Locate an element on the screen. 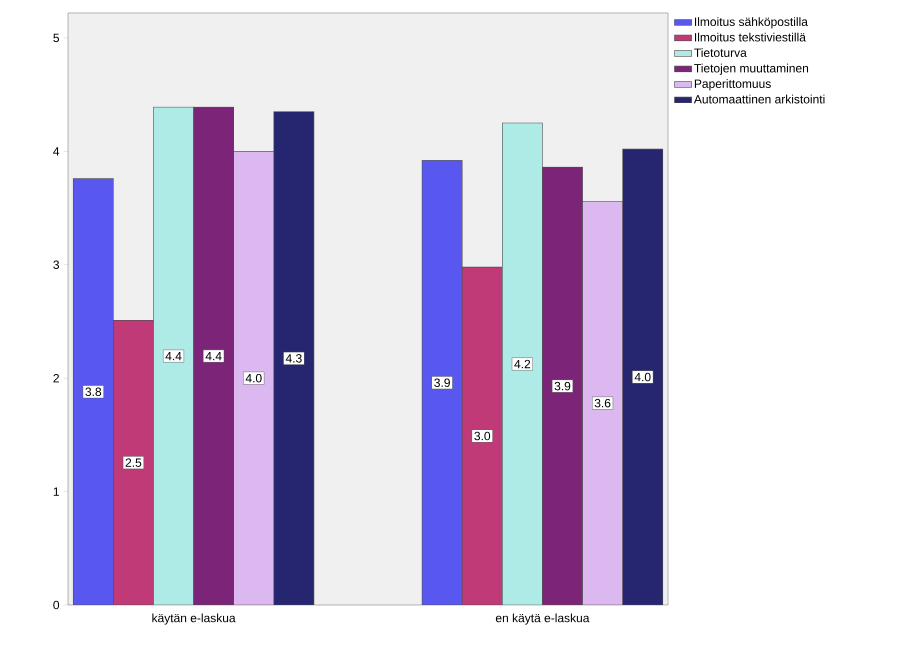 The height and width of the screenshot is (653, 904). legend-label: Paperittomuus is located at coordinates (732, 84).